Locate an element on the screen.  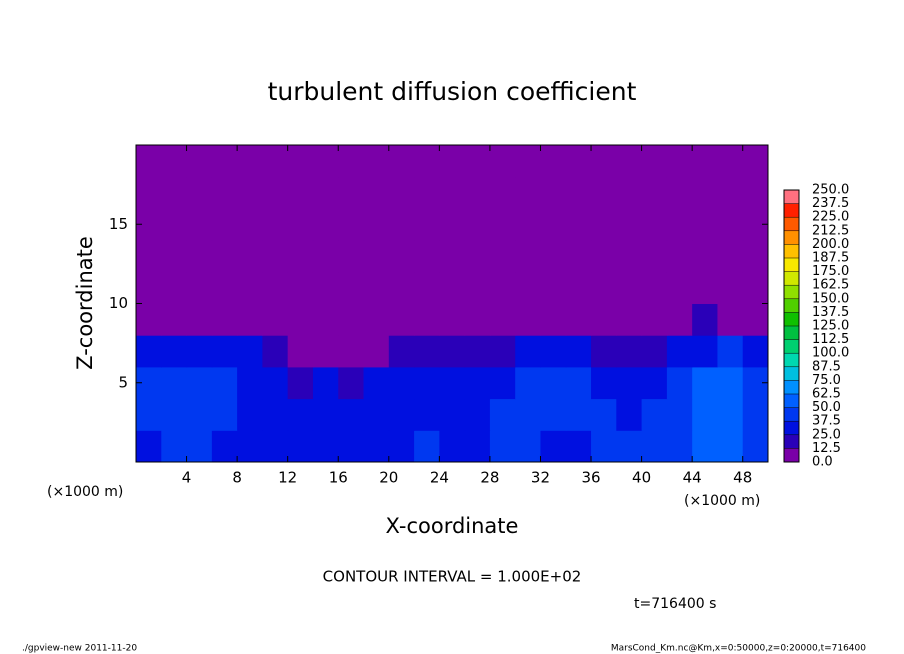
colorbar-label: 87.5 is located at coordinates (826, 366).